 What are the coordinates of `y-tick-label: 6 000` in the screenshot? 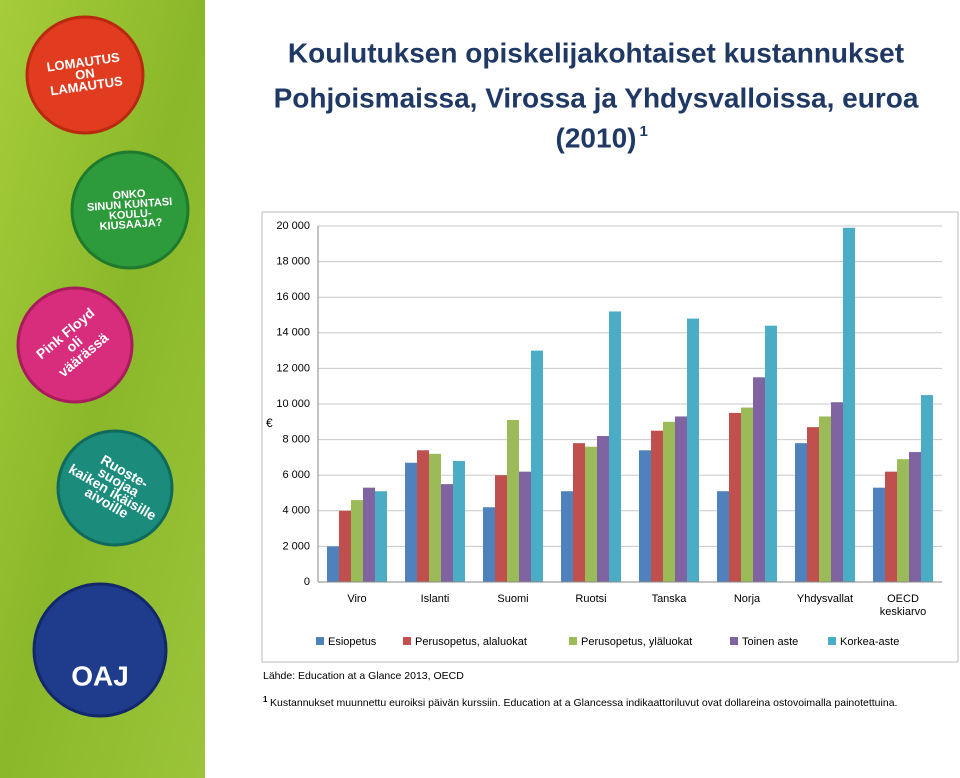 It's located at (296, 475).